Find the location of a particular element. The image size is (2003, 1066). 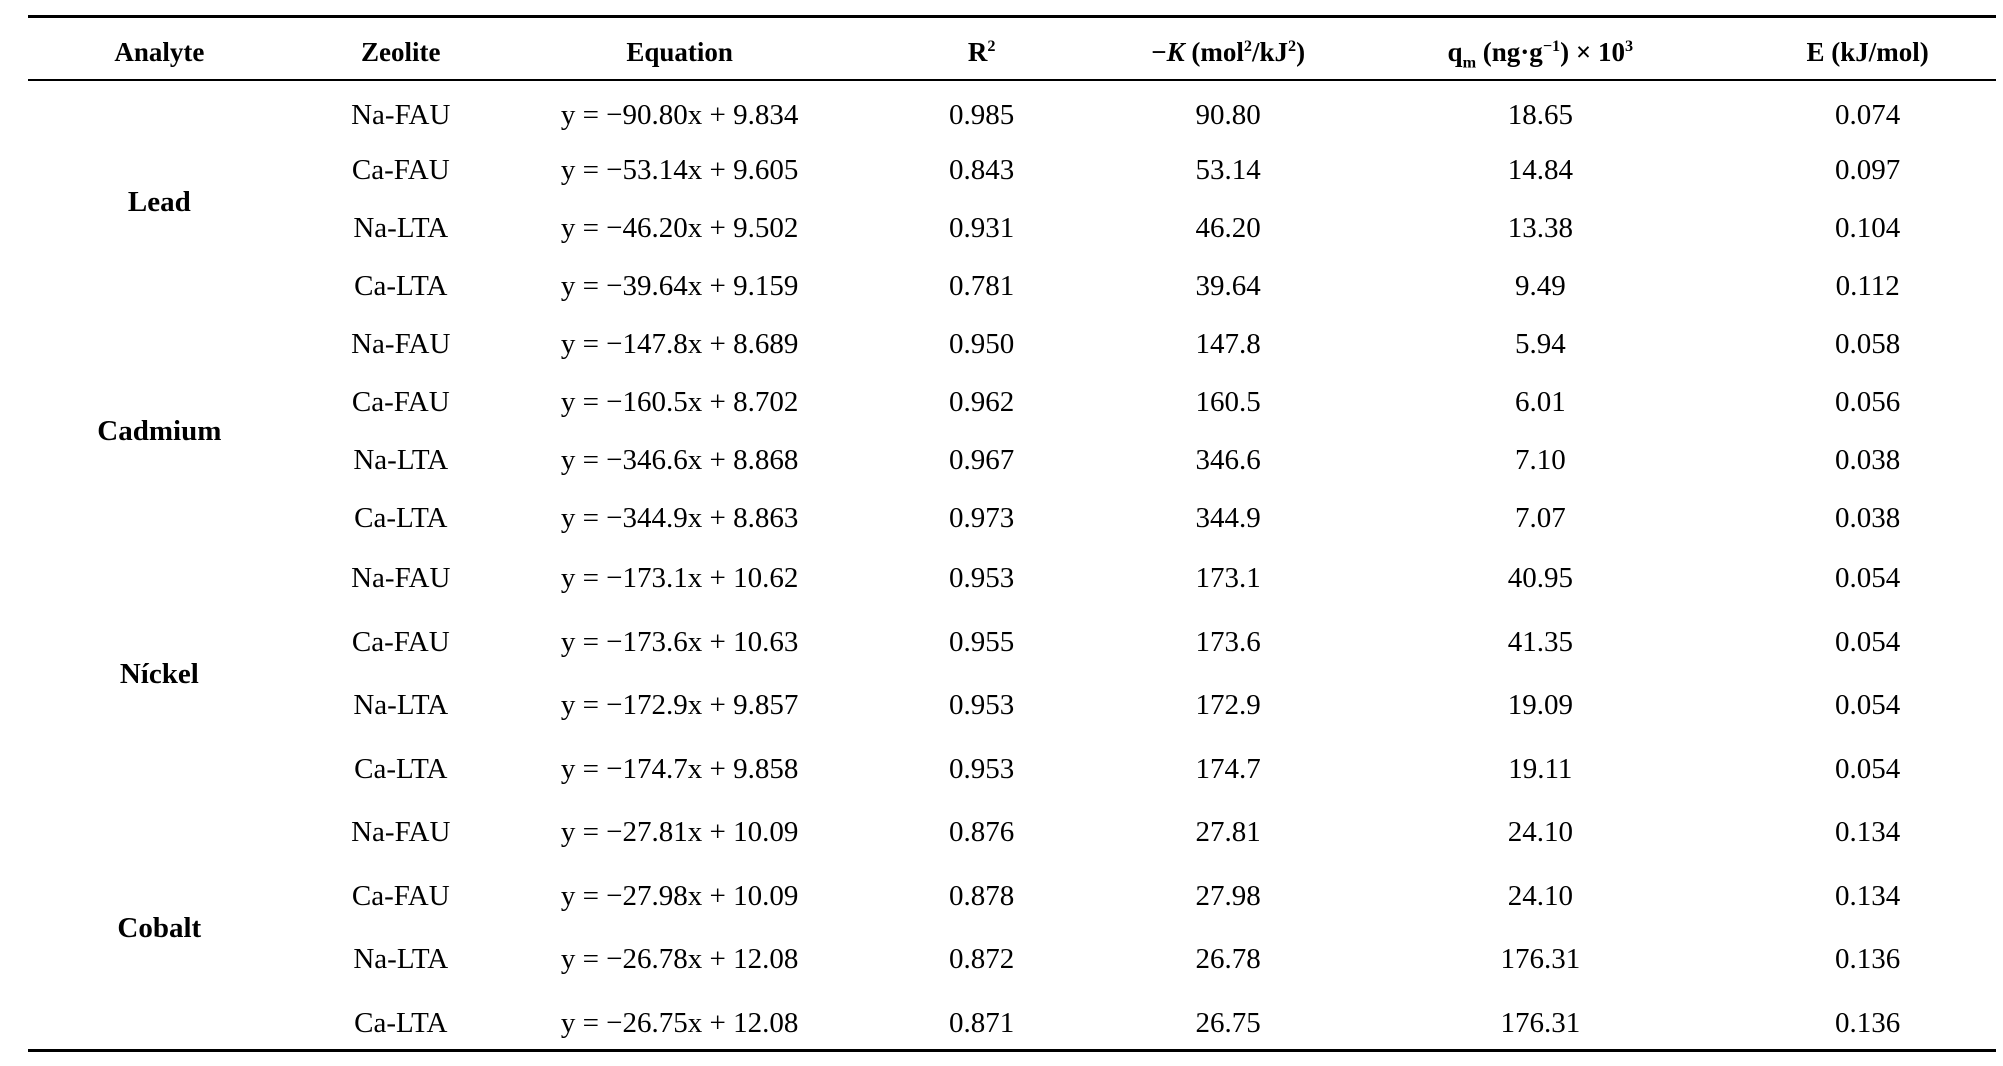

qm-cell: 13.38 is located at coordinates (1540, 227).